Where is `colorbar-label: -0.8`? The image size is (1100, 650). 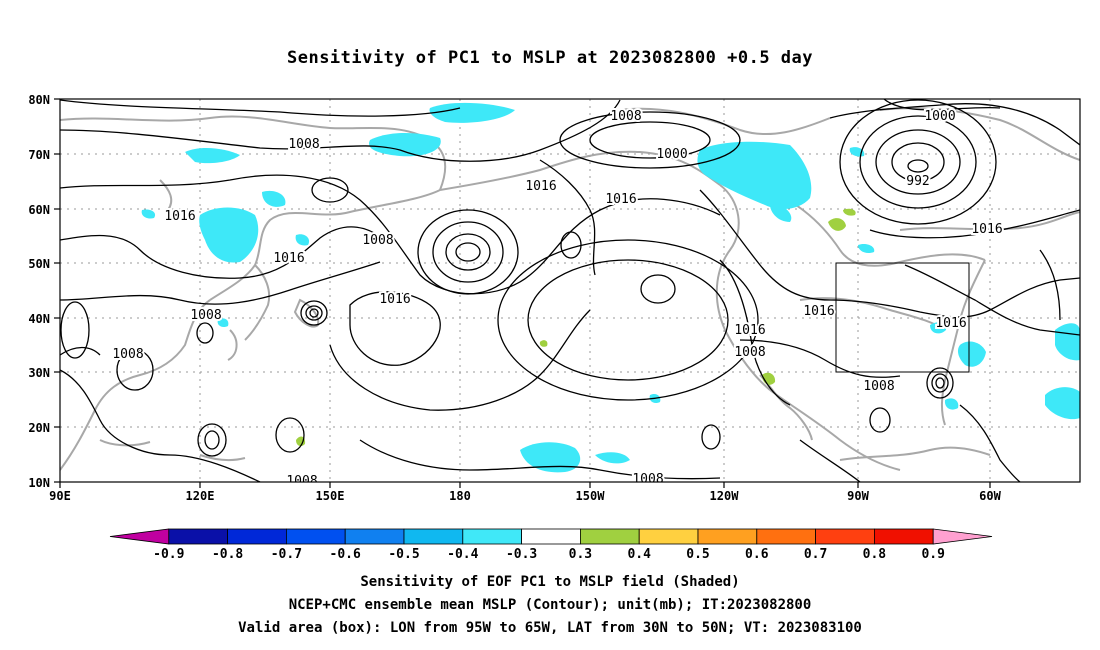
colorbar-label: -0.8 is located at coordinates (227, 554).